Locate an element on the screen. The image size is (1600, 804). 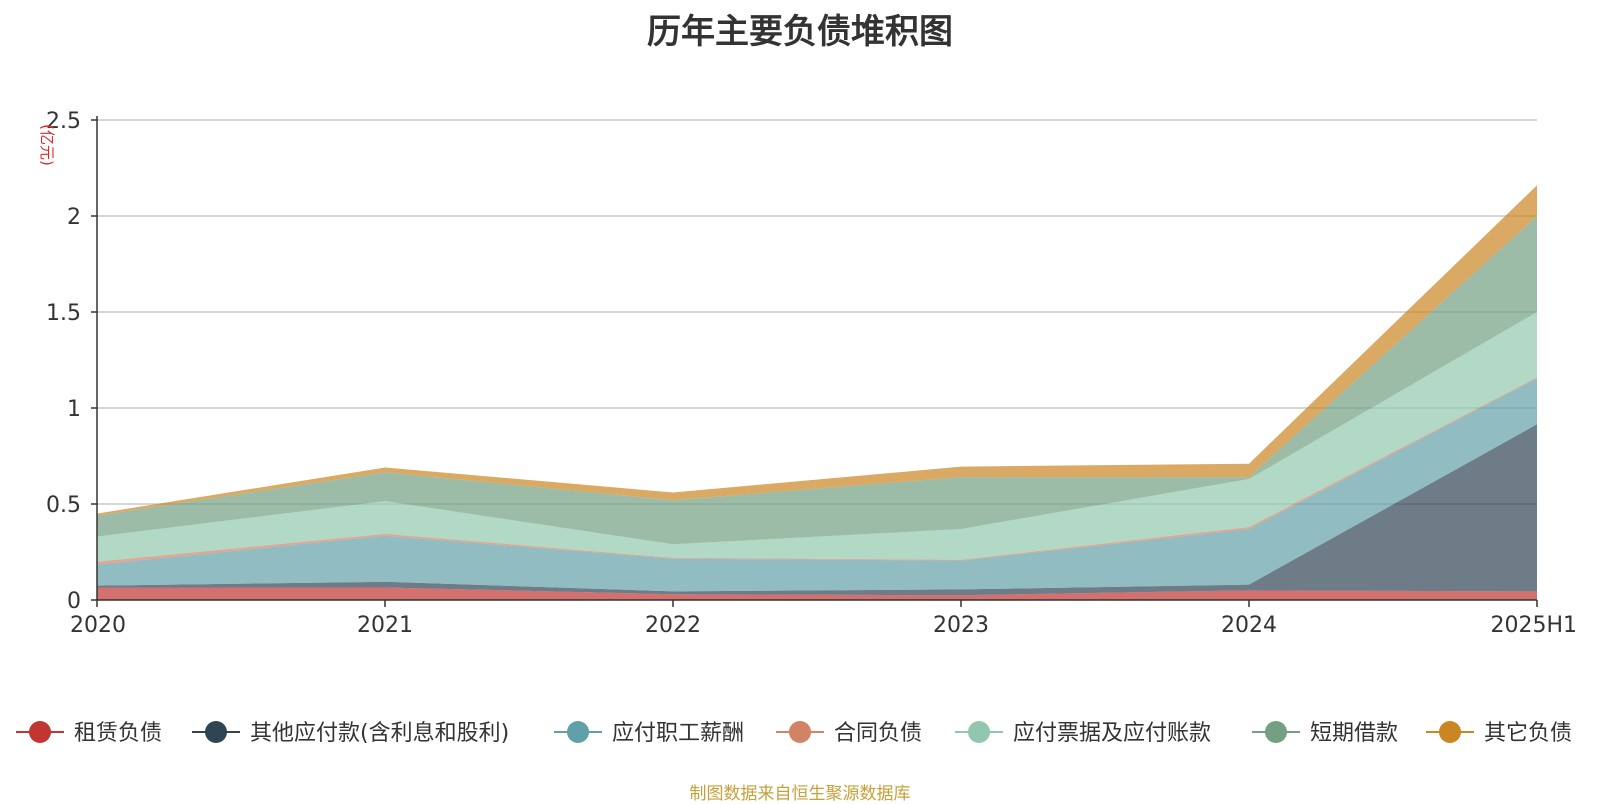
legend-item: 合同负债 is located at coordinates (849, 733).